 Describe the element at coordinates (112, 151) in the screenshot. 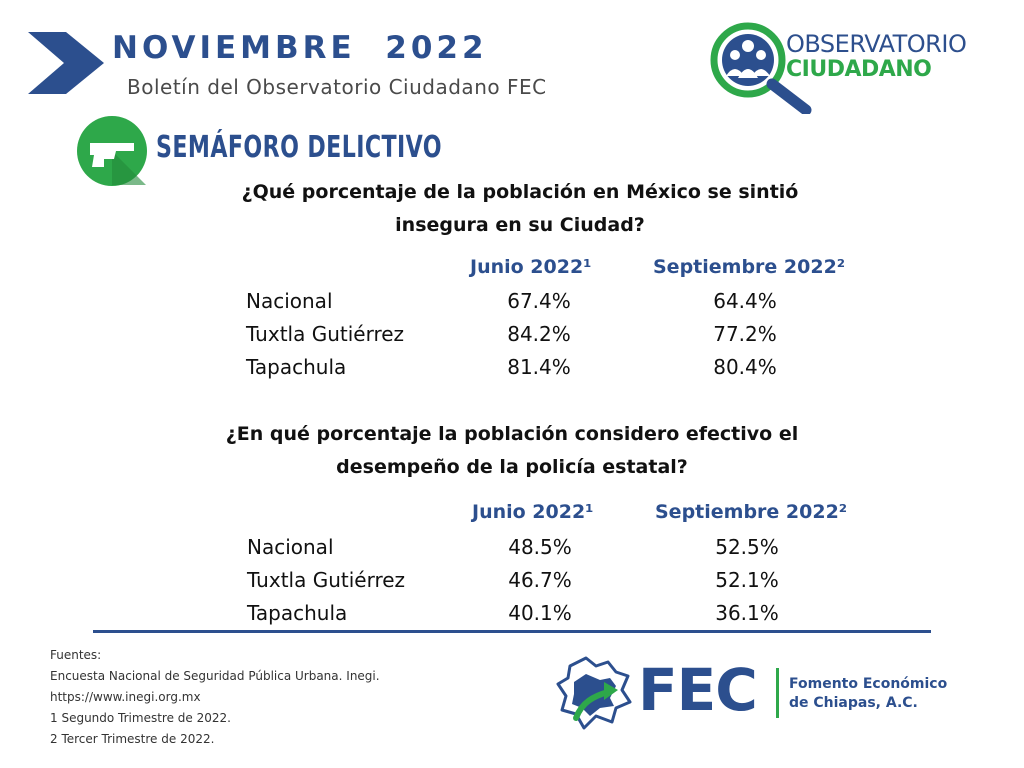

I see `gun-icon` at that location.